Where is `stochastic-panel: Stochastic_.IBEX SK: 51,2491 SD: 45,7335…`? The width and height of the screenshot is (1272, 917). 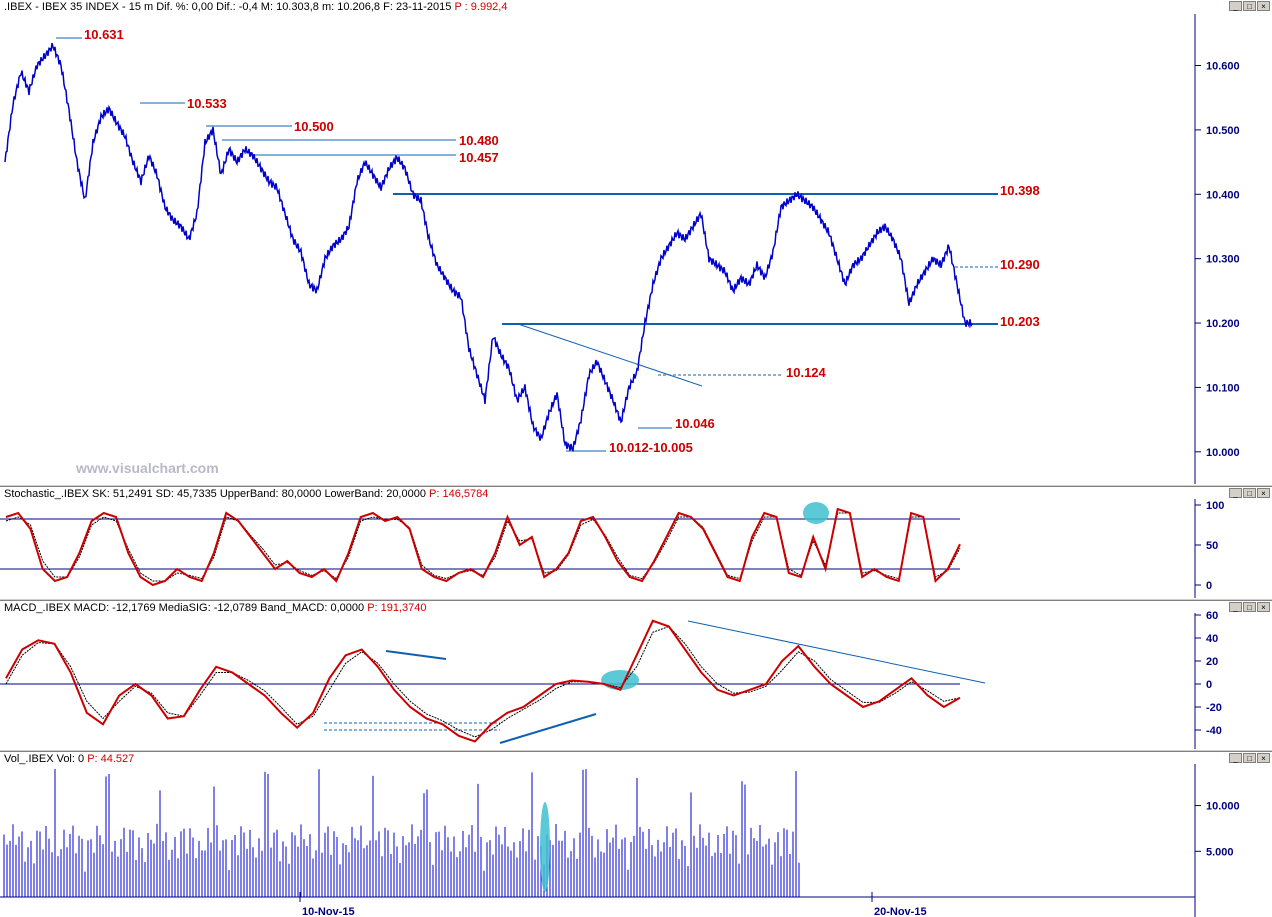
stochastic-panel: Stochastic_.IBEX SK: 51,2491 SD: 45,7335… is located at coordinates (636, 543).